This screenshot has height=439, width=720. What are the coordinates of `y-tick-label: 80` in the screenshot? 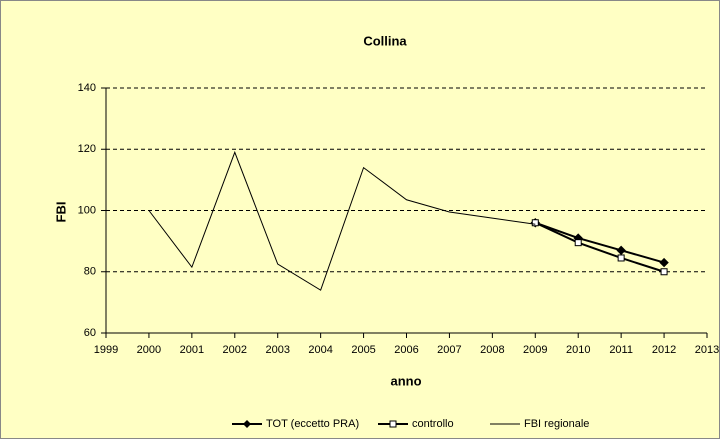 It's located at (90, 272).